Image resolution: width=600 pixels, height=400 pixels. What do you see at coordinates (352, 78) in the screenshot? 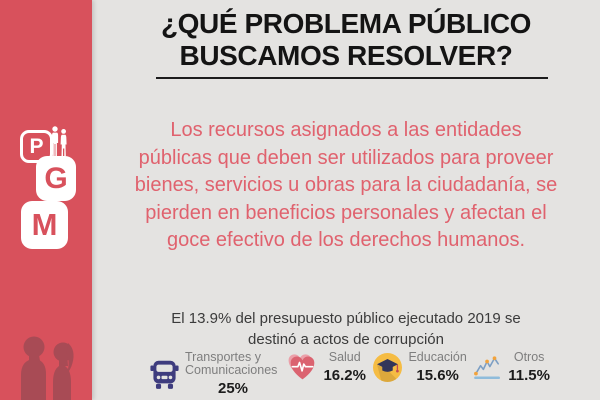
I see `title-divider` at bounding box center [352, 78].